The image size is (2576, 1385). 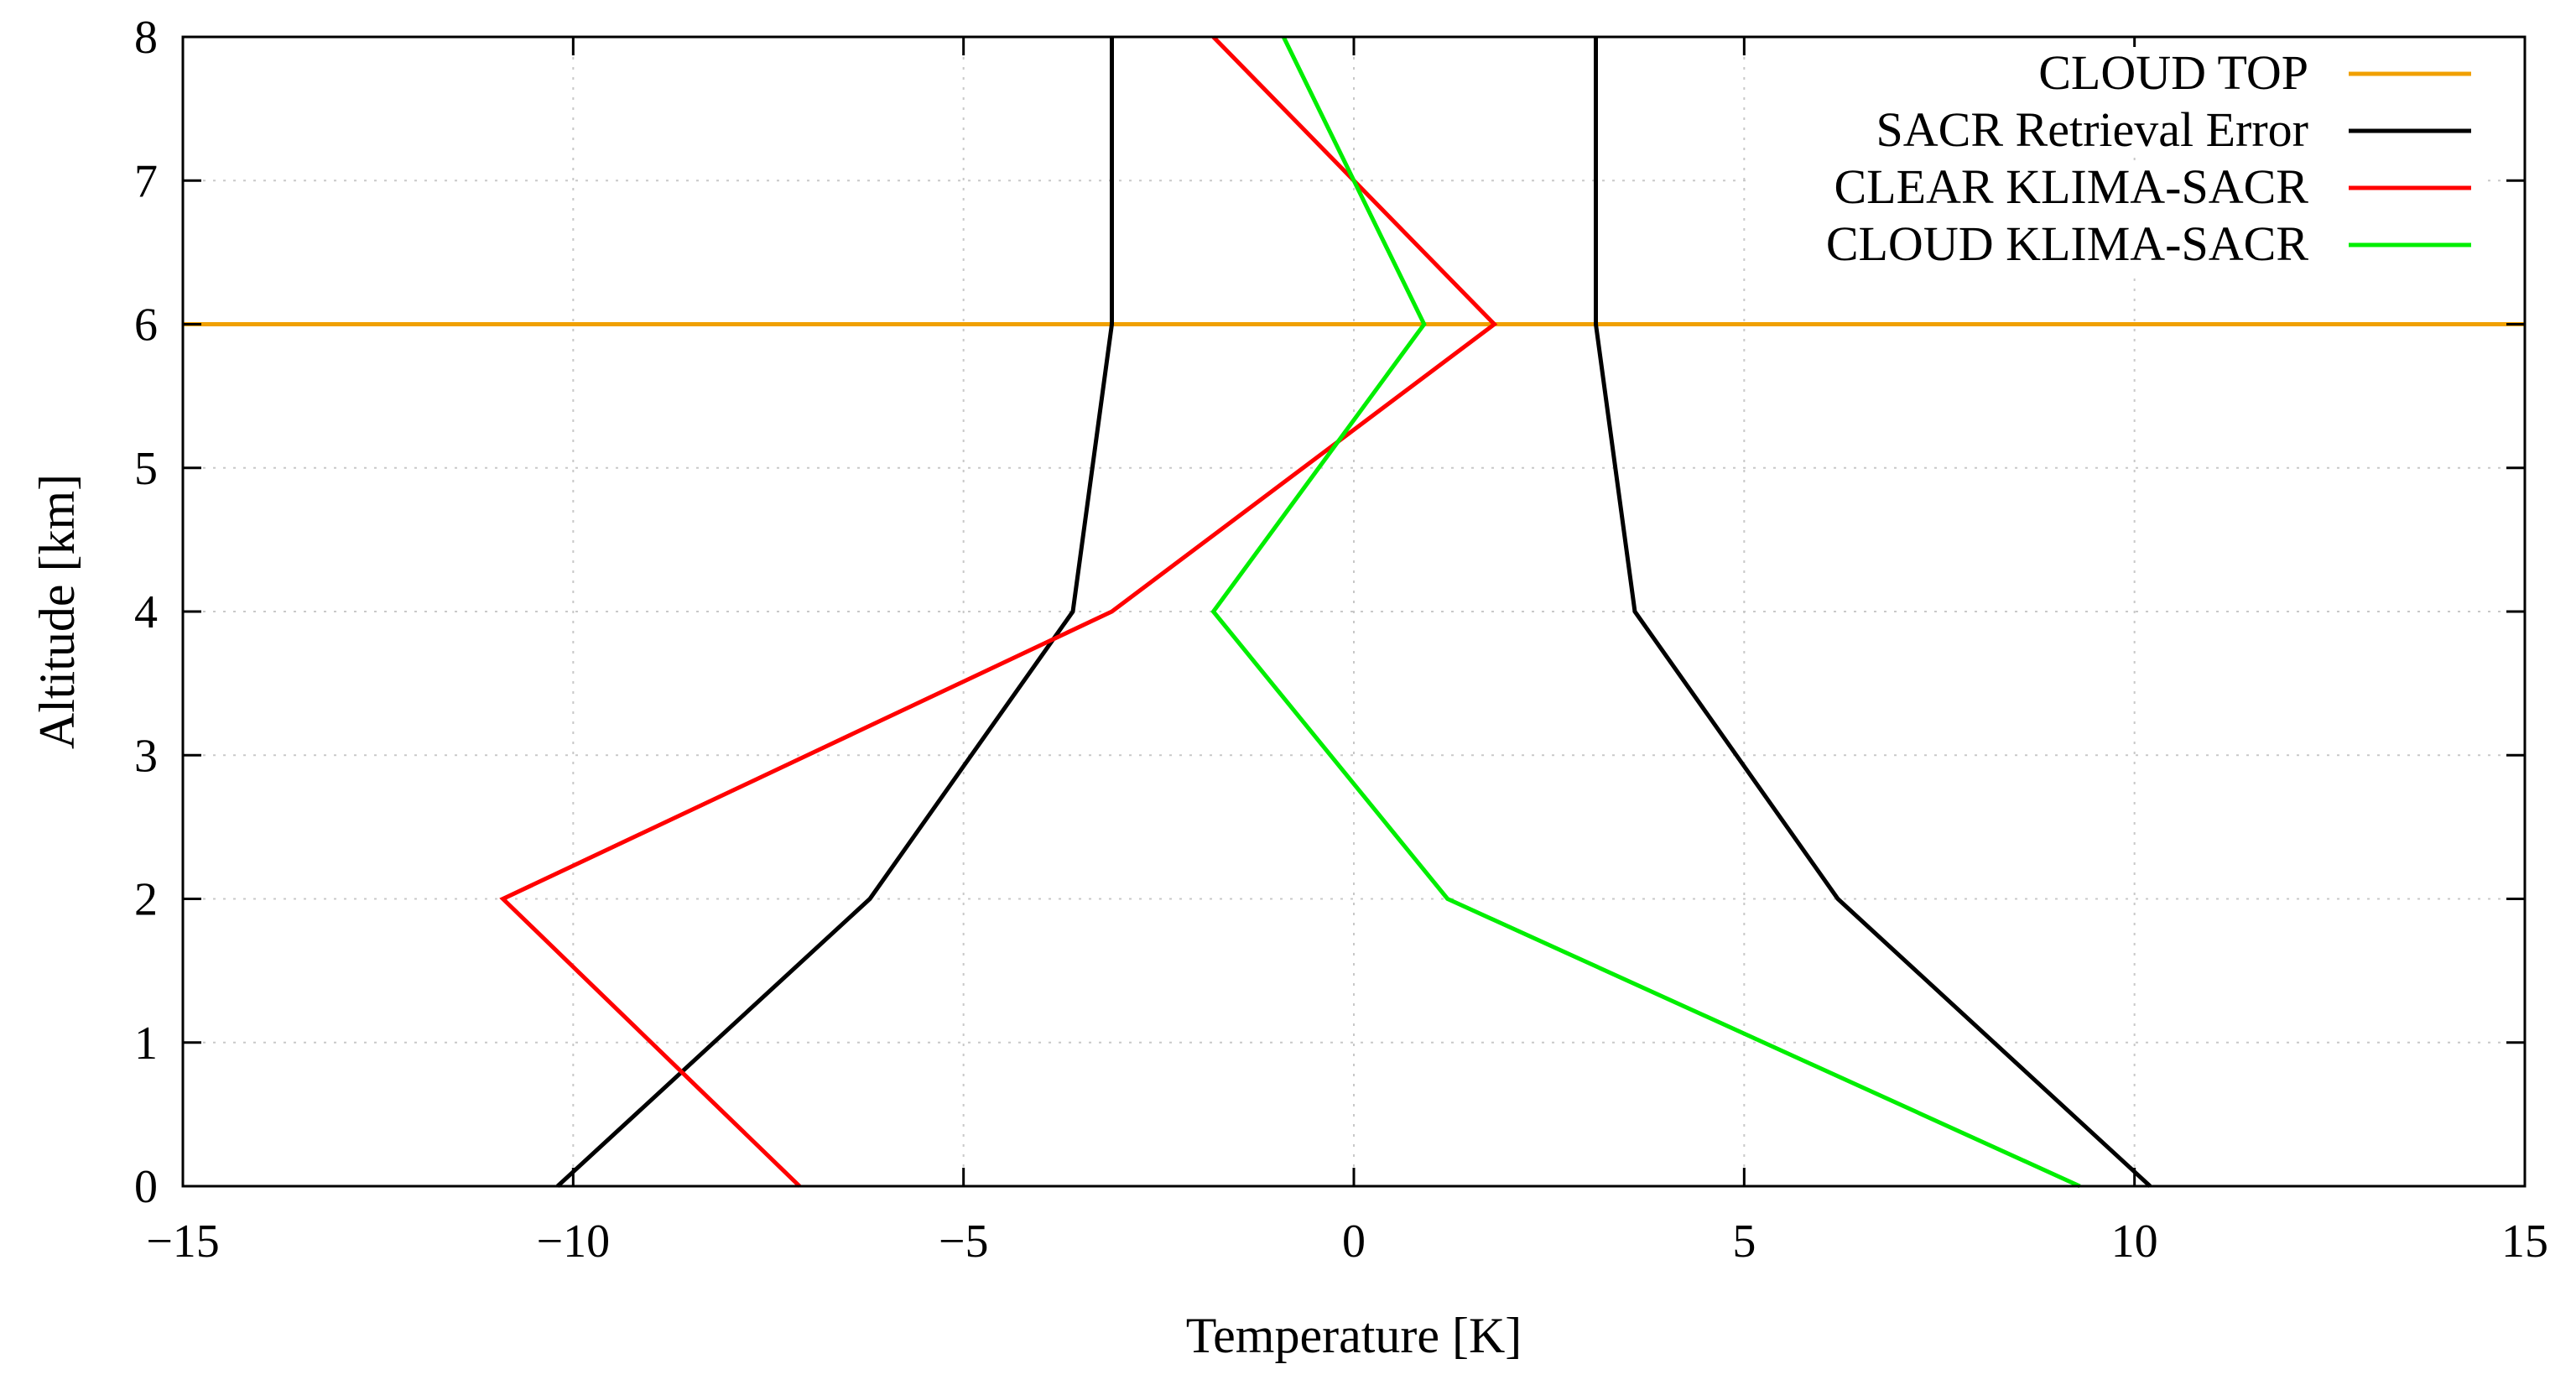 What do you see at coordinates (146, 756) in the screenshot?
I see `y-tick-label: 3` at bounding box center [146, 756].